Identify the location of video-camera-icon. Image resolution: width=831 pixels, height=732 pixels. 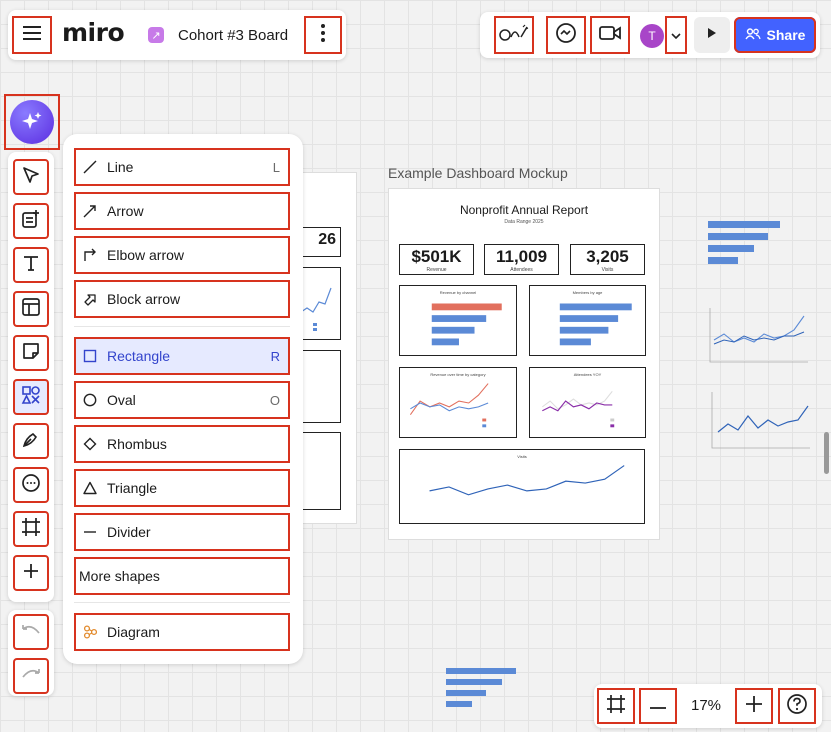
(610, 35).